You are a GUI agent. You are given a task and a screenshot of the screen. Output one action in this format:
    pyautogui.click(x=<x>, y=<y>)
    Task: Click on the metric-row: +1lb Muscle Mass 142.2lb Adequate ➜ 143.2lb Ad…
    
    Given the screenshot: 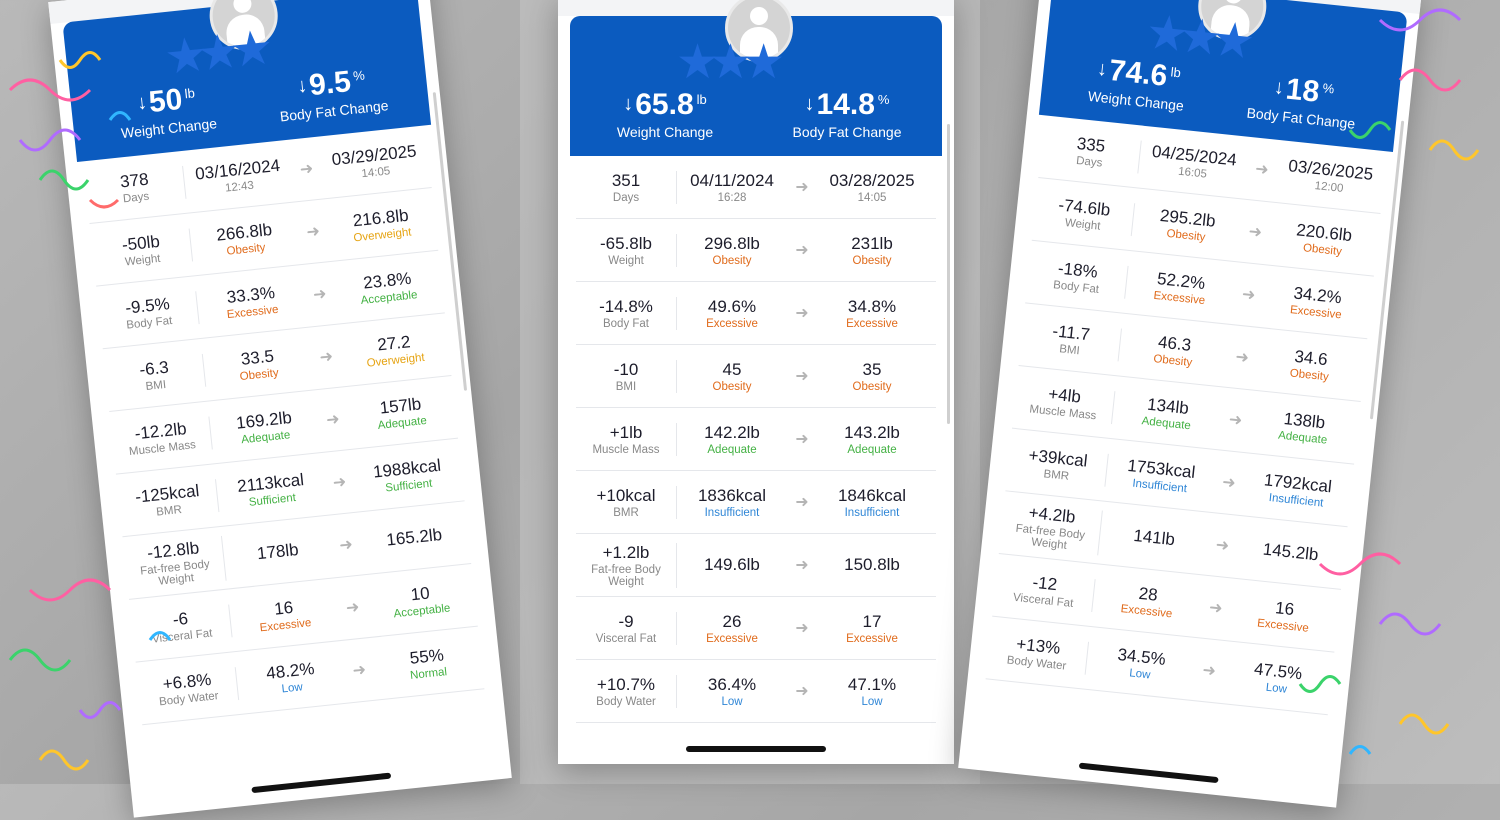 What is the action you would take?
    pyautogui.click(x=756, y=439)
    